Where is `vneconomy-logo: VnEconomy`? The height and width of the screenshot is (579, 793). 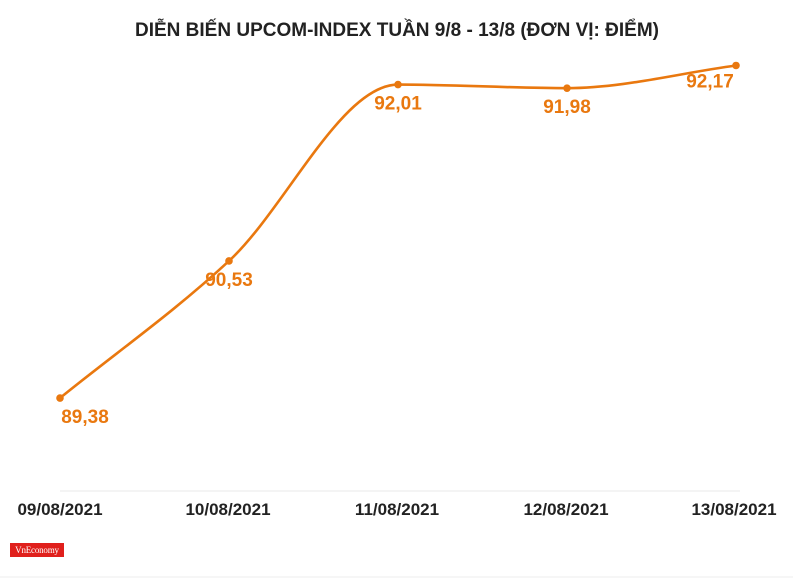 vneconomy-logo: VnEconomy is located at coordinates (37, 550).